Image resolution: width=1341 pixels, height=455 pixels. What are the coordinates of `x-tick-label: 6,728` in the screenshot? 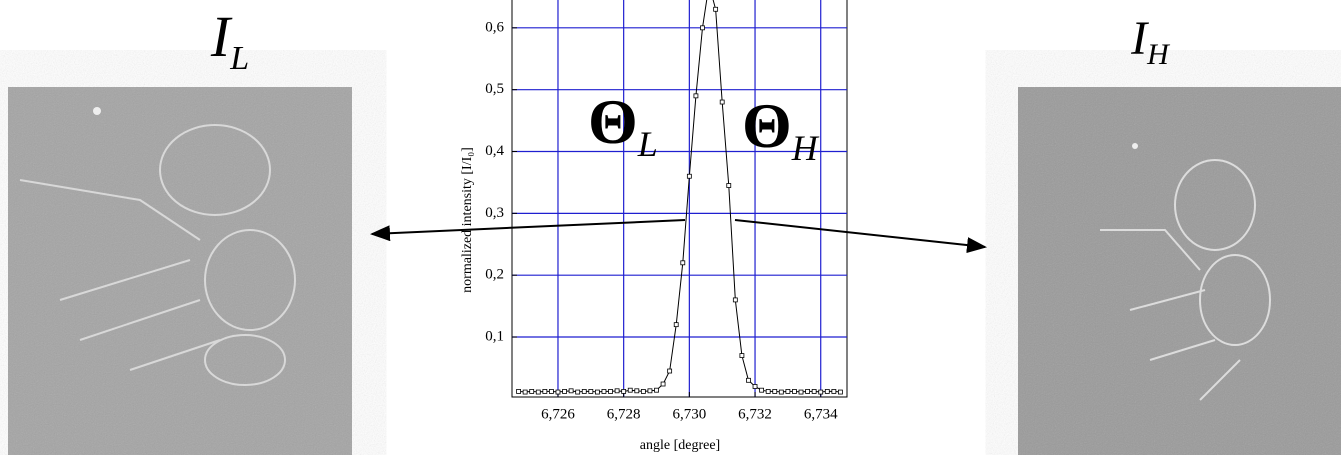 It's located at (624, 414).